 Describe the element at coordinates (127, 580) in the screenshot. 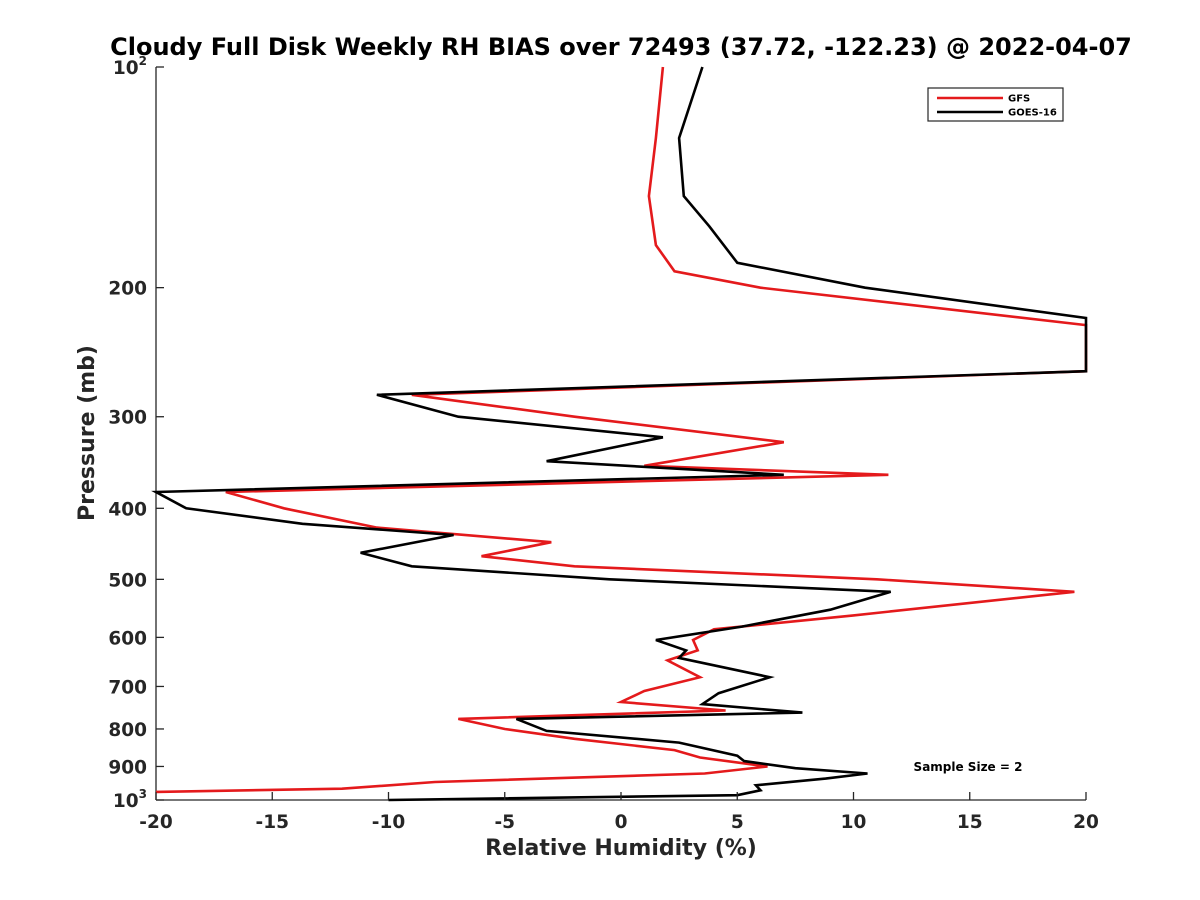

I see `y-tick-label: 500` at that location.